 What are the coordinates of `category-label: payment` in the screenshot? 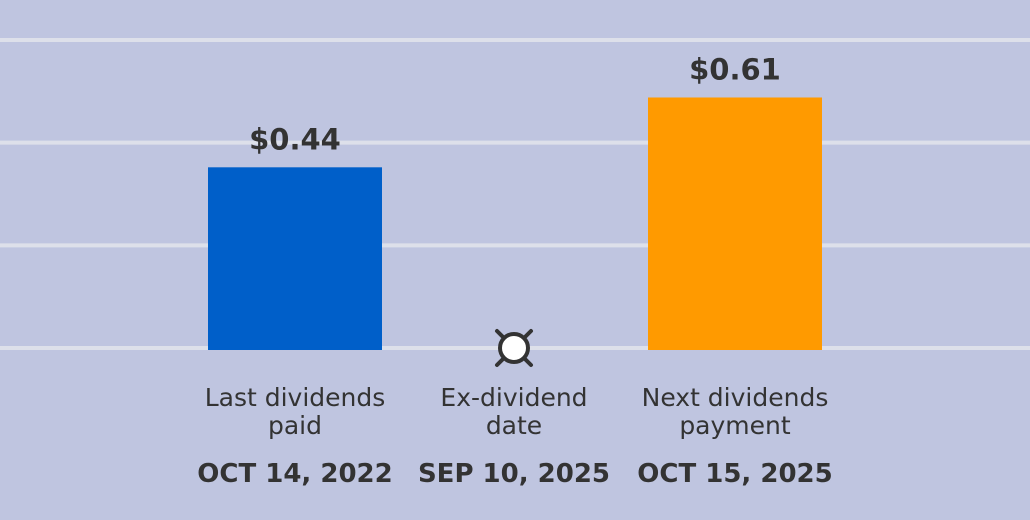 It's located at (735, 425).